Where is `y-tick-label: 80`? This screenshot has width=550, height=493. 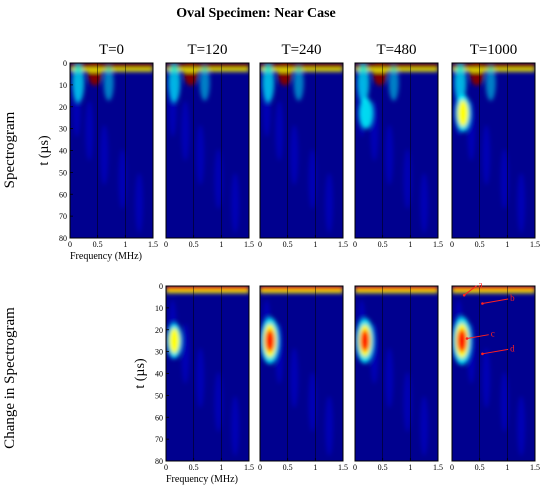 y-tick-label: 80 is located at coordinates (159, 461).